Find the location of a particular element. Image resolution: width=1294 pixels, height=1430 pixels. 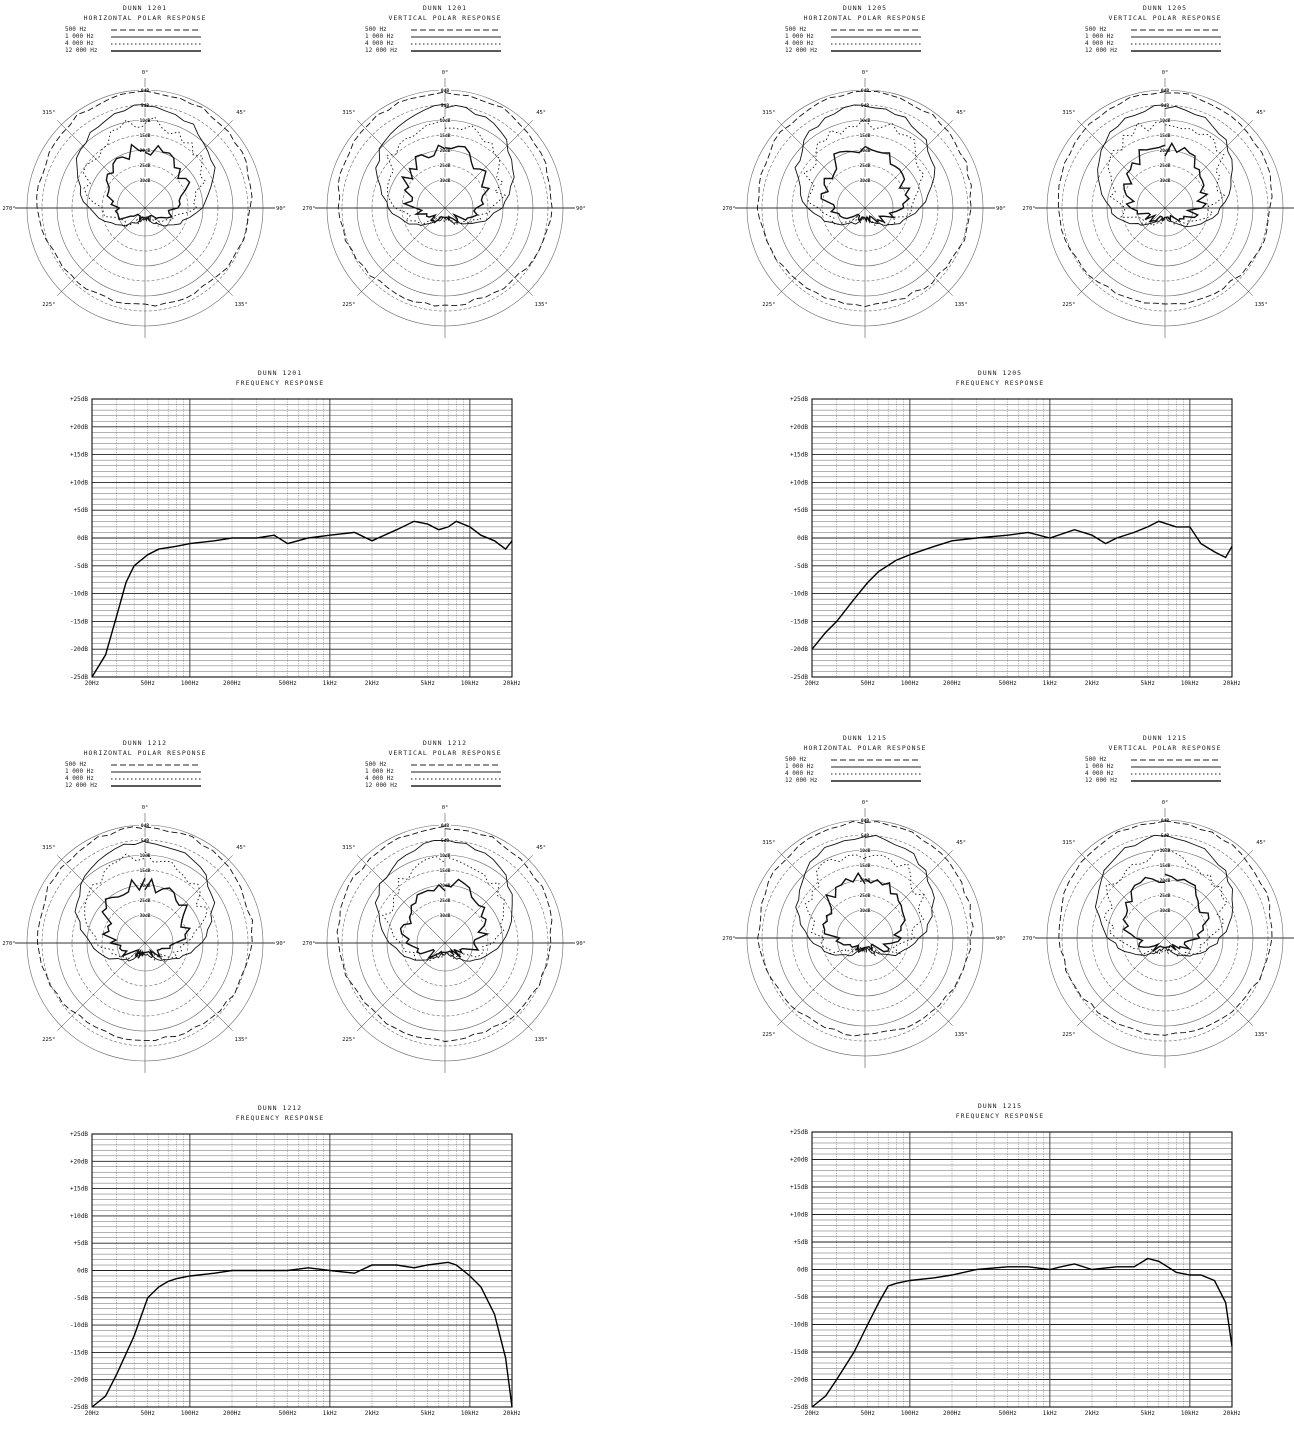

x-tick-label: 500Hz is located at coordinates (1008, 1413).